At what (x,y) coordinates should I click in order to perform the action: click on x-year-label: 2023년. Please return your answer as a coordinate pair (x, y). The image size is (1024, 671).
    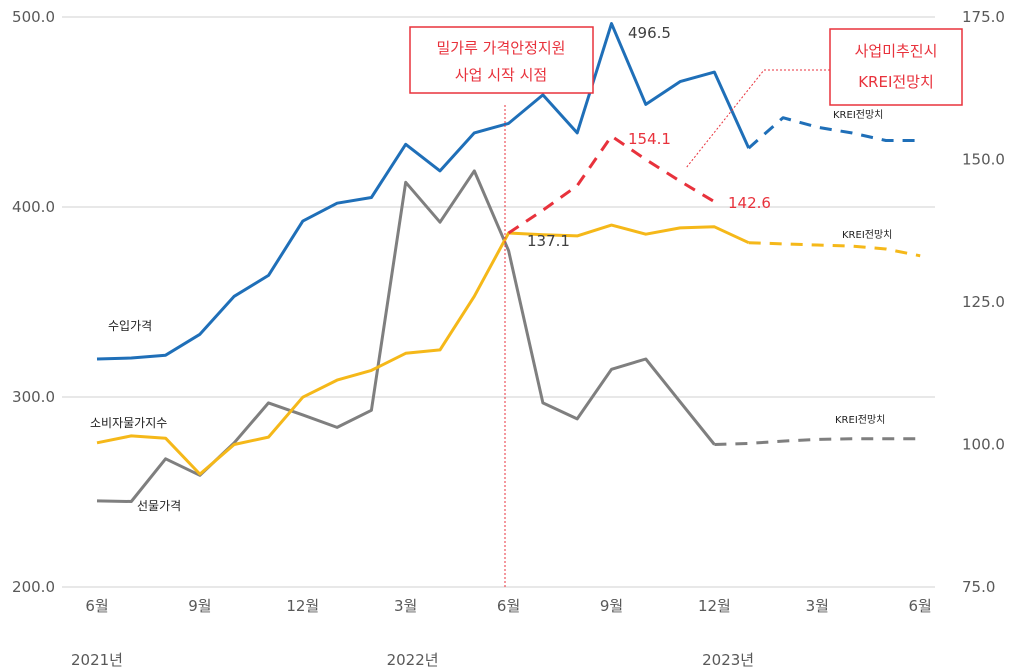
    Looking at the image, I should click on (728, 660).